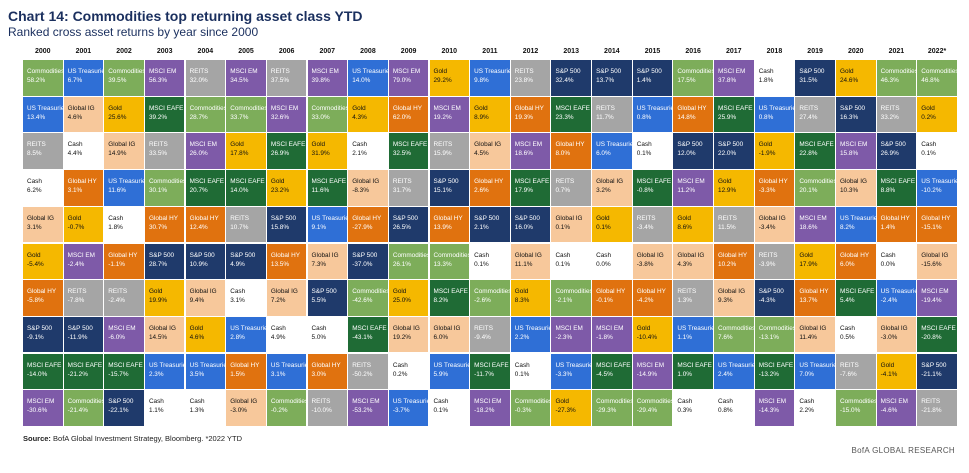 The width and height of the screenshot is (969, 473). I want to click on asset-cell: Commodities -29.3%, so click(612, 408).